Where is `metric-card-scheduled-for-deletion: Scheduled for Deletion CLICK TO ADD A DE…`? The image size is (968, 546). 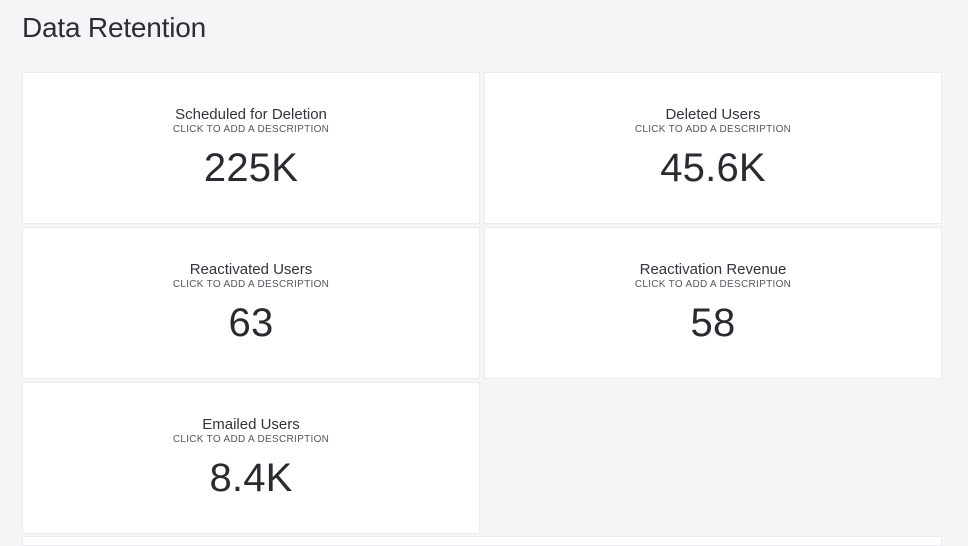 metric-card-scheduled-for-deletion: Scheduled for Deletion CLICK TO ADD A DE… is located at coordinates (251, 148).